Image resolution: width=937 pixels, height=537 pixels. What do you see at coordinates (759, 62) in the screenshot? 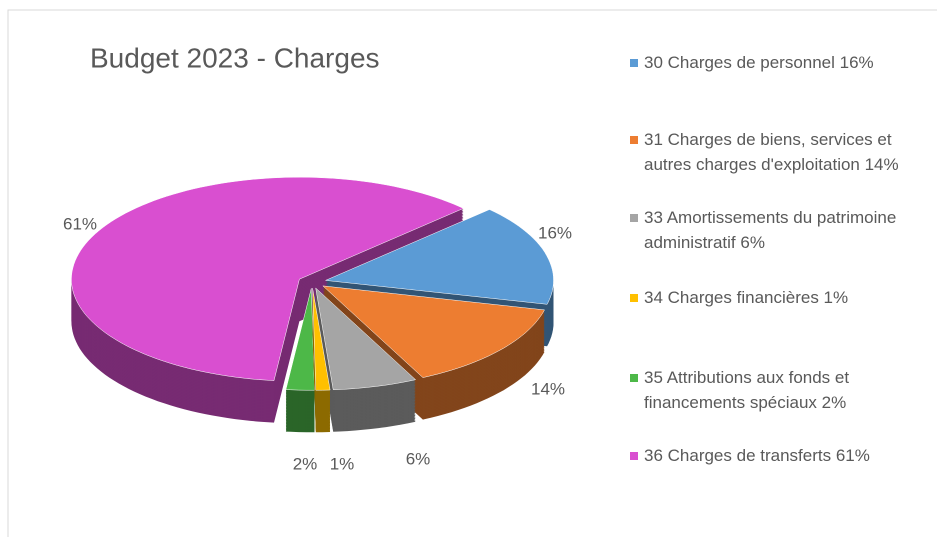
I see `legend-label: 30 Charges de personnel 16%` at bounding box center [759, 62].